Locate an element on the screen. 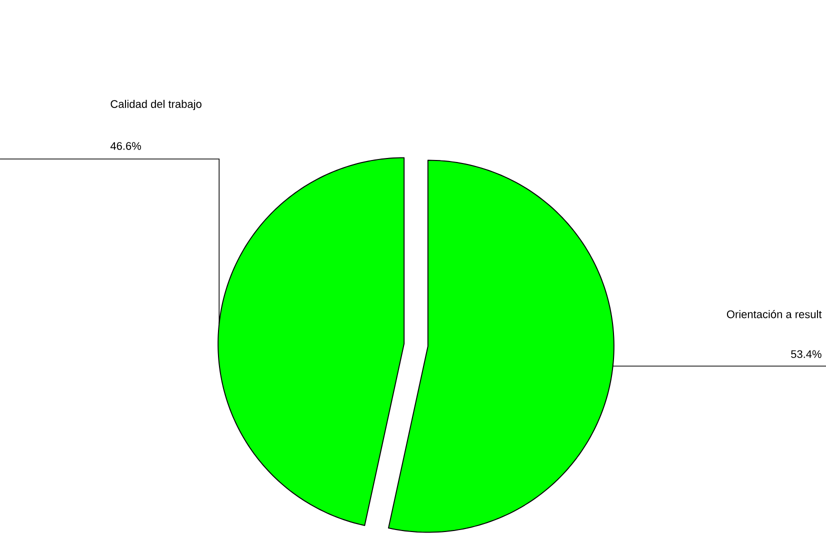  slice-label: Orientación a result is located at coordinates (774, 314).